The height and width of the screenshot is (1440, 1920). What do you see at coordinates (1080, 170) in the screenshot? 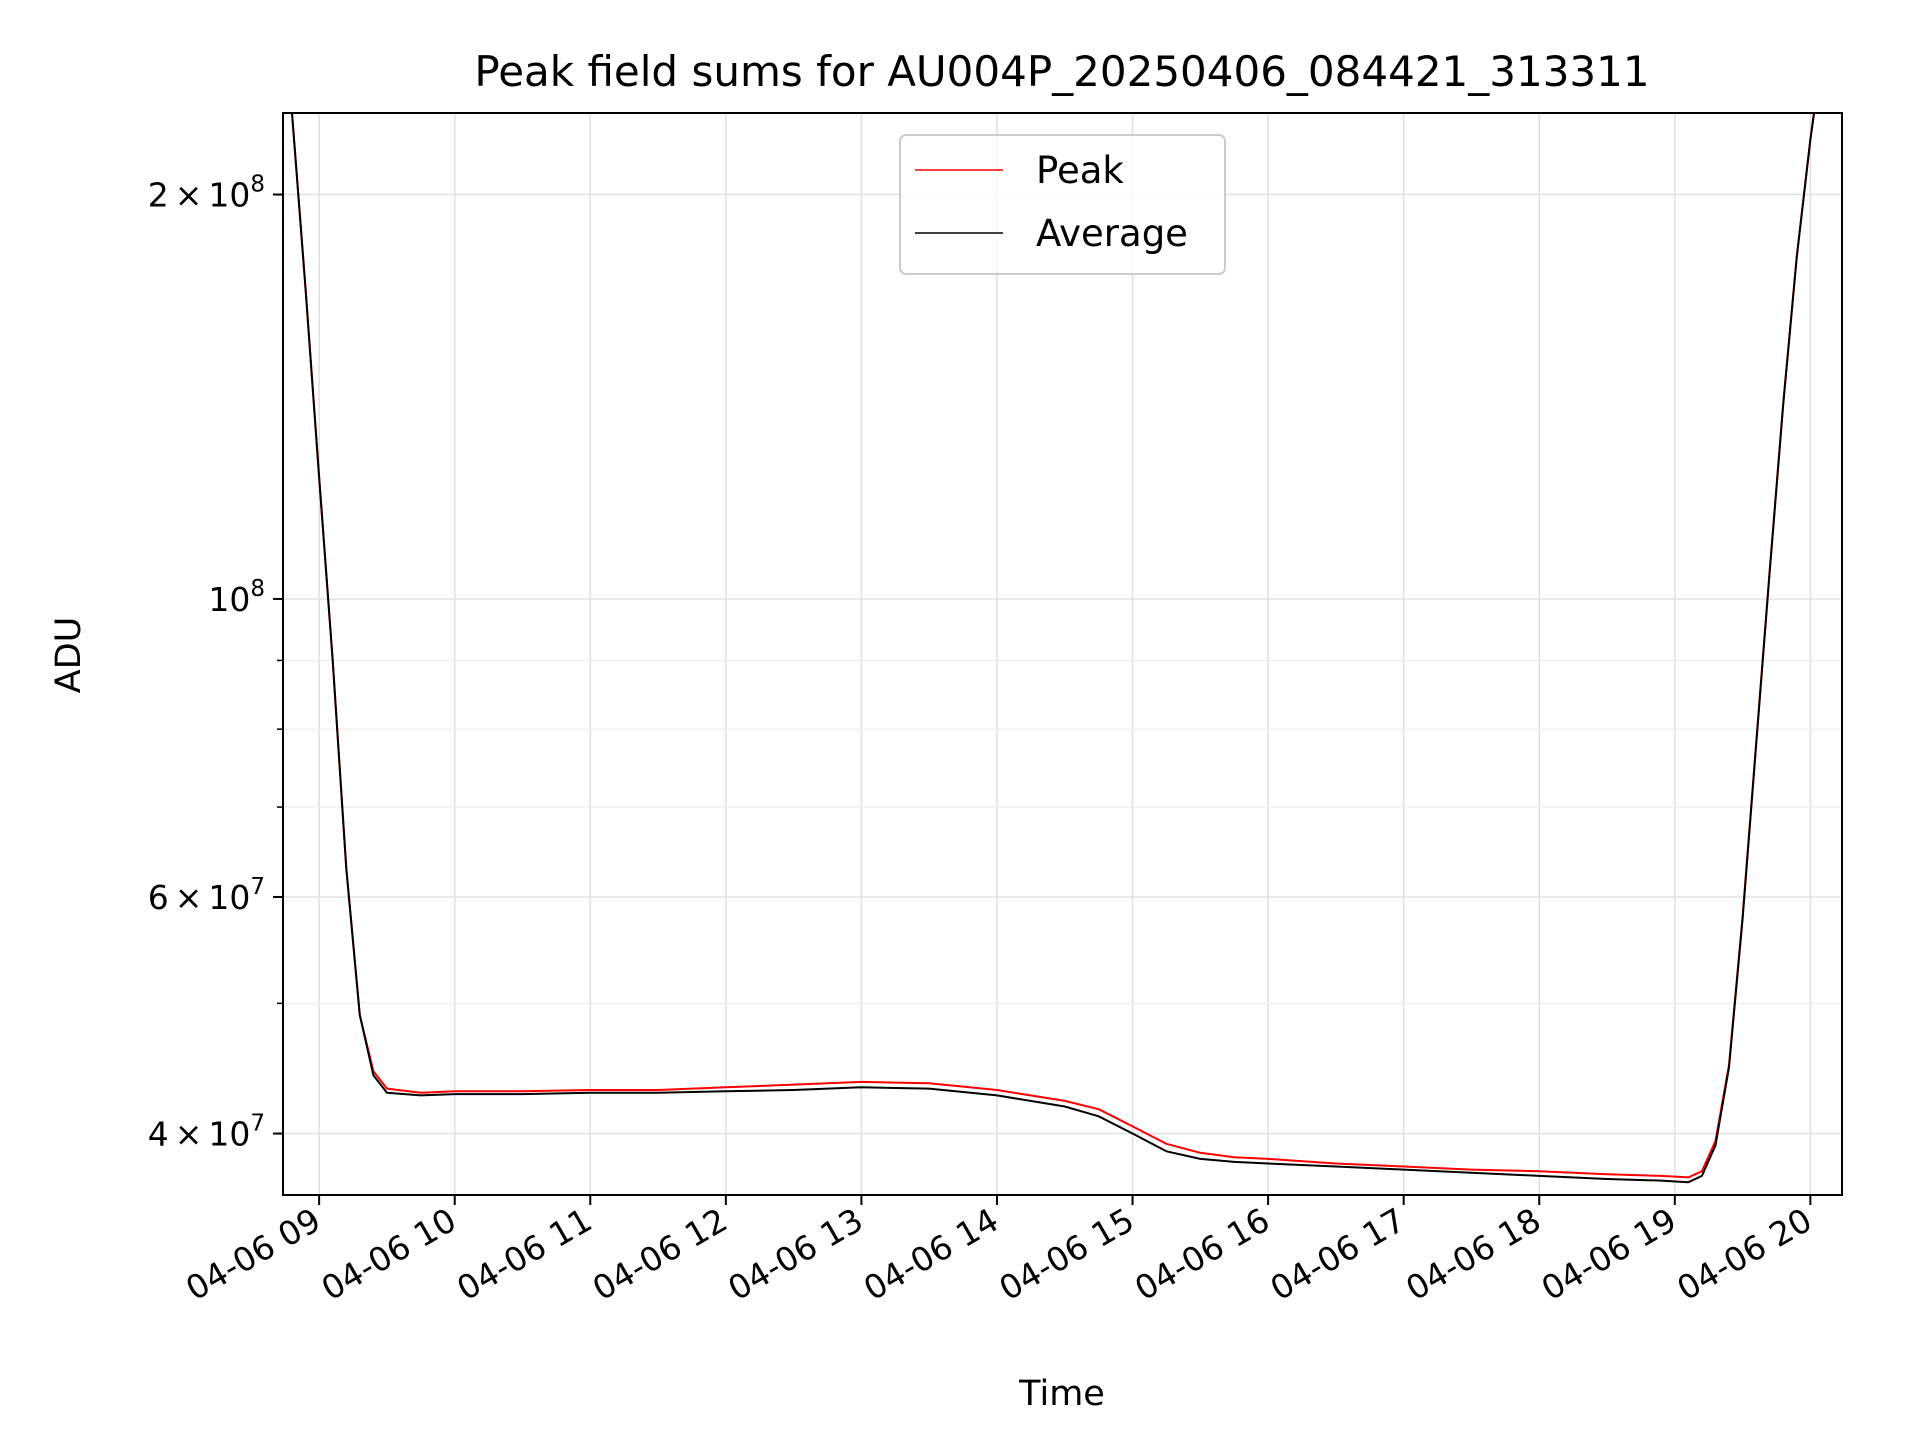
I see `legend-label-peak: Peak` at bounding box center [1080, 170].